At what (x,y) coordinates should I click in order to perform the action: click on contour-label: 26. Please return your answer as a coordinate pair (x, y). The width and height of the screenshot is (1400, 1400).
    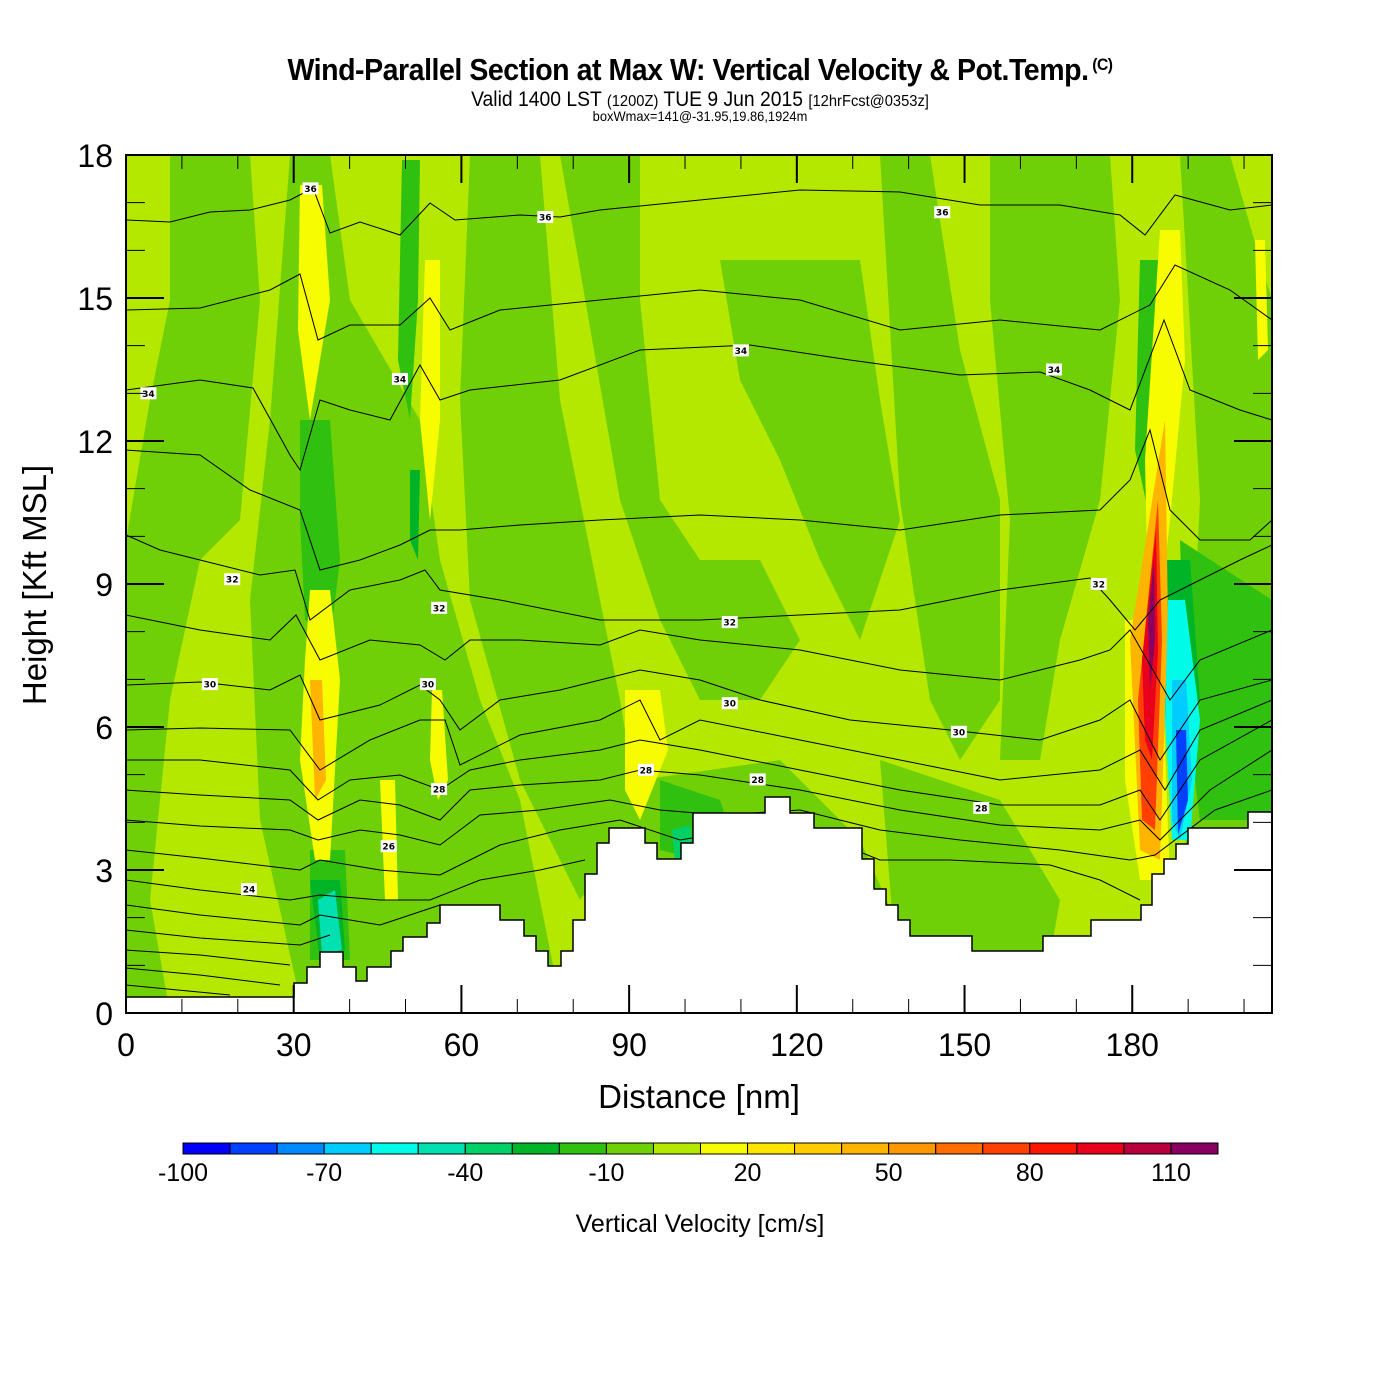
    Looking at the image, I should click on (388, 846).